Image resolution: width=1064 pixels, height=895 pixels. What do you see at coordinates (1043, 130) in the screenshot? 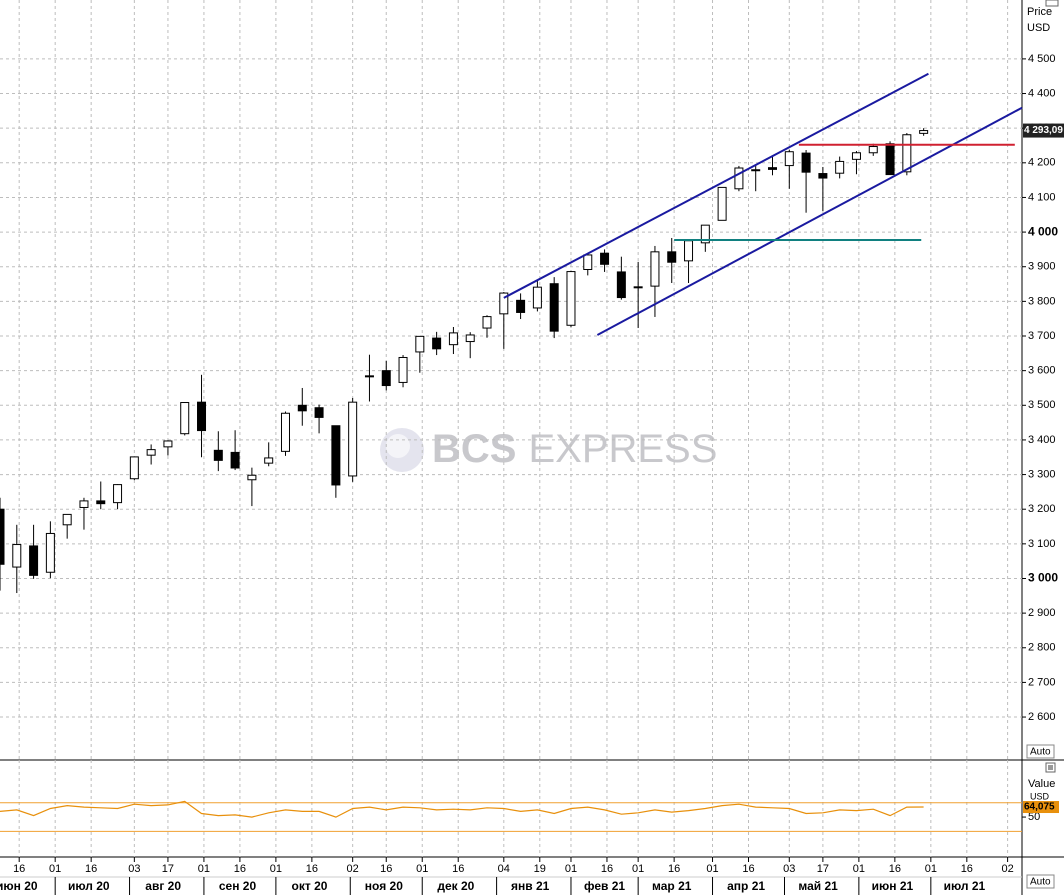
I see `last-price-label: 4 293,09` at bounding box center [1043, 130].